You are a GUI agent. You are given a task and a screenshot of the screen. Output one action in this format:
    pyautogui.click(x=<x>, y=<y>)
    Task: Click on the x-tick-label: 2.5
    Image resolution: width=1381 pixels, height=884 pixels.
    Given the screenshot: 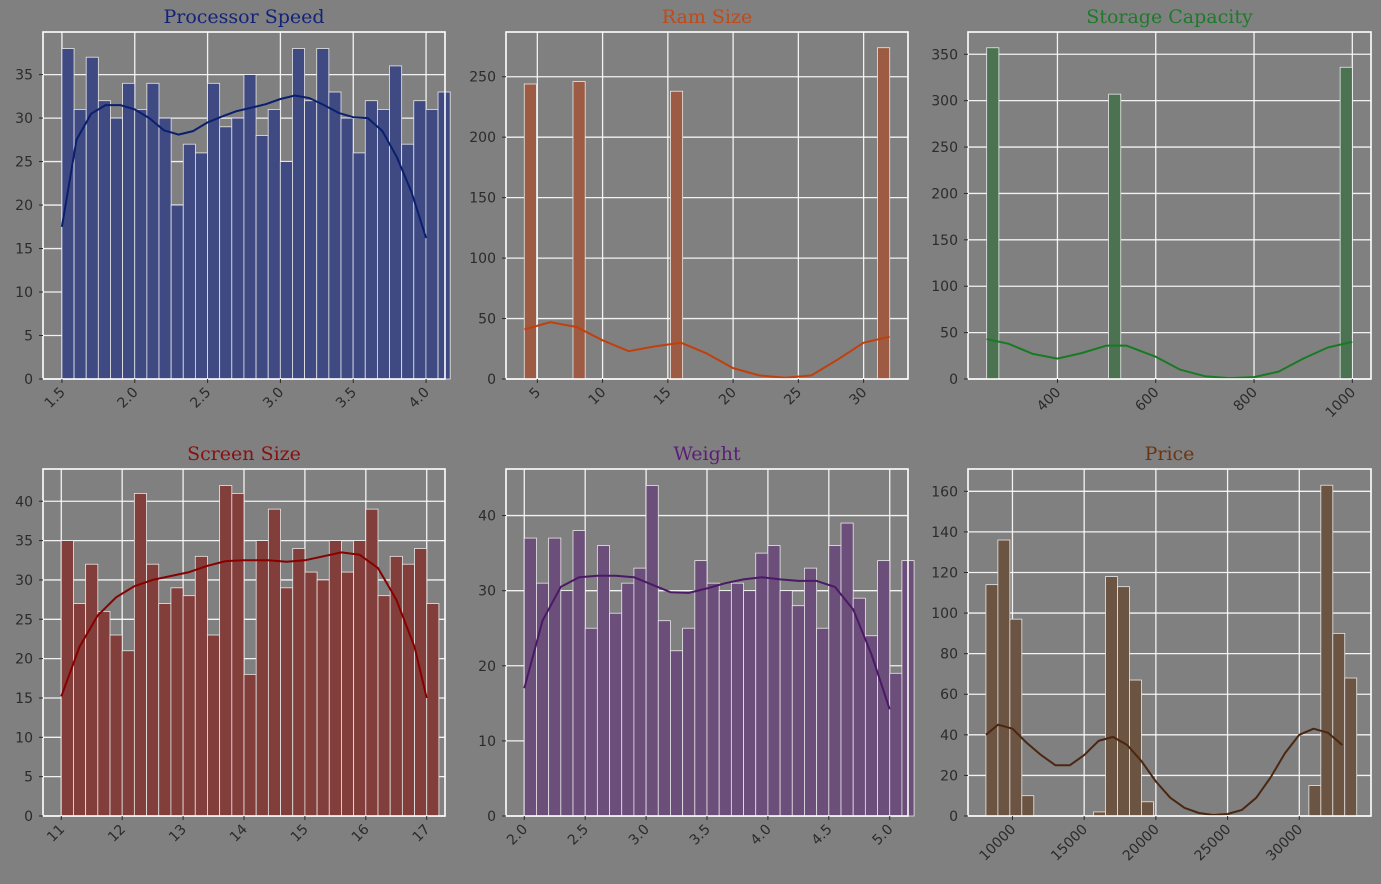 What is the action you would take?
    pyautogui.click(x=578, y=835)
    